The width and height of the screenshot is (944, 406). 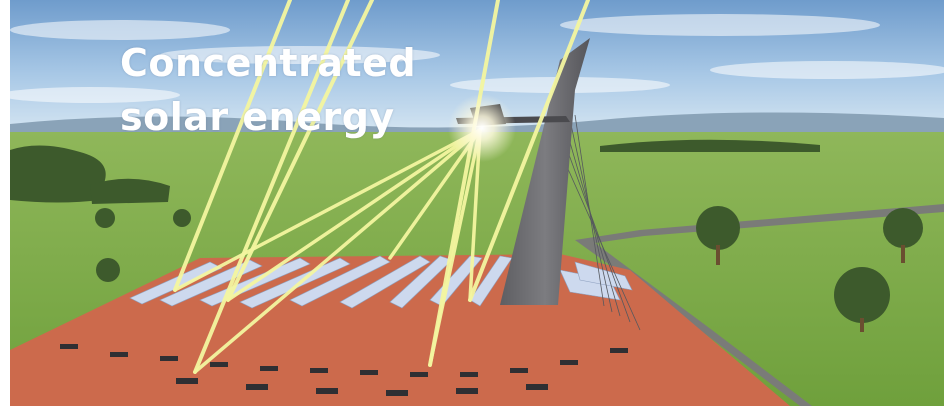 I want to click on tower-shaft, so click(x=545, y=171).